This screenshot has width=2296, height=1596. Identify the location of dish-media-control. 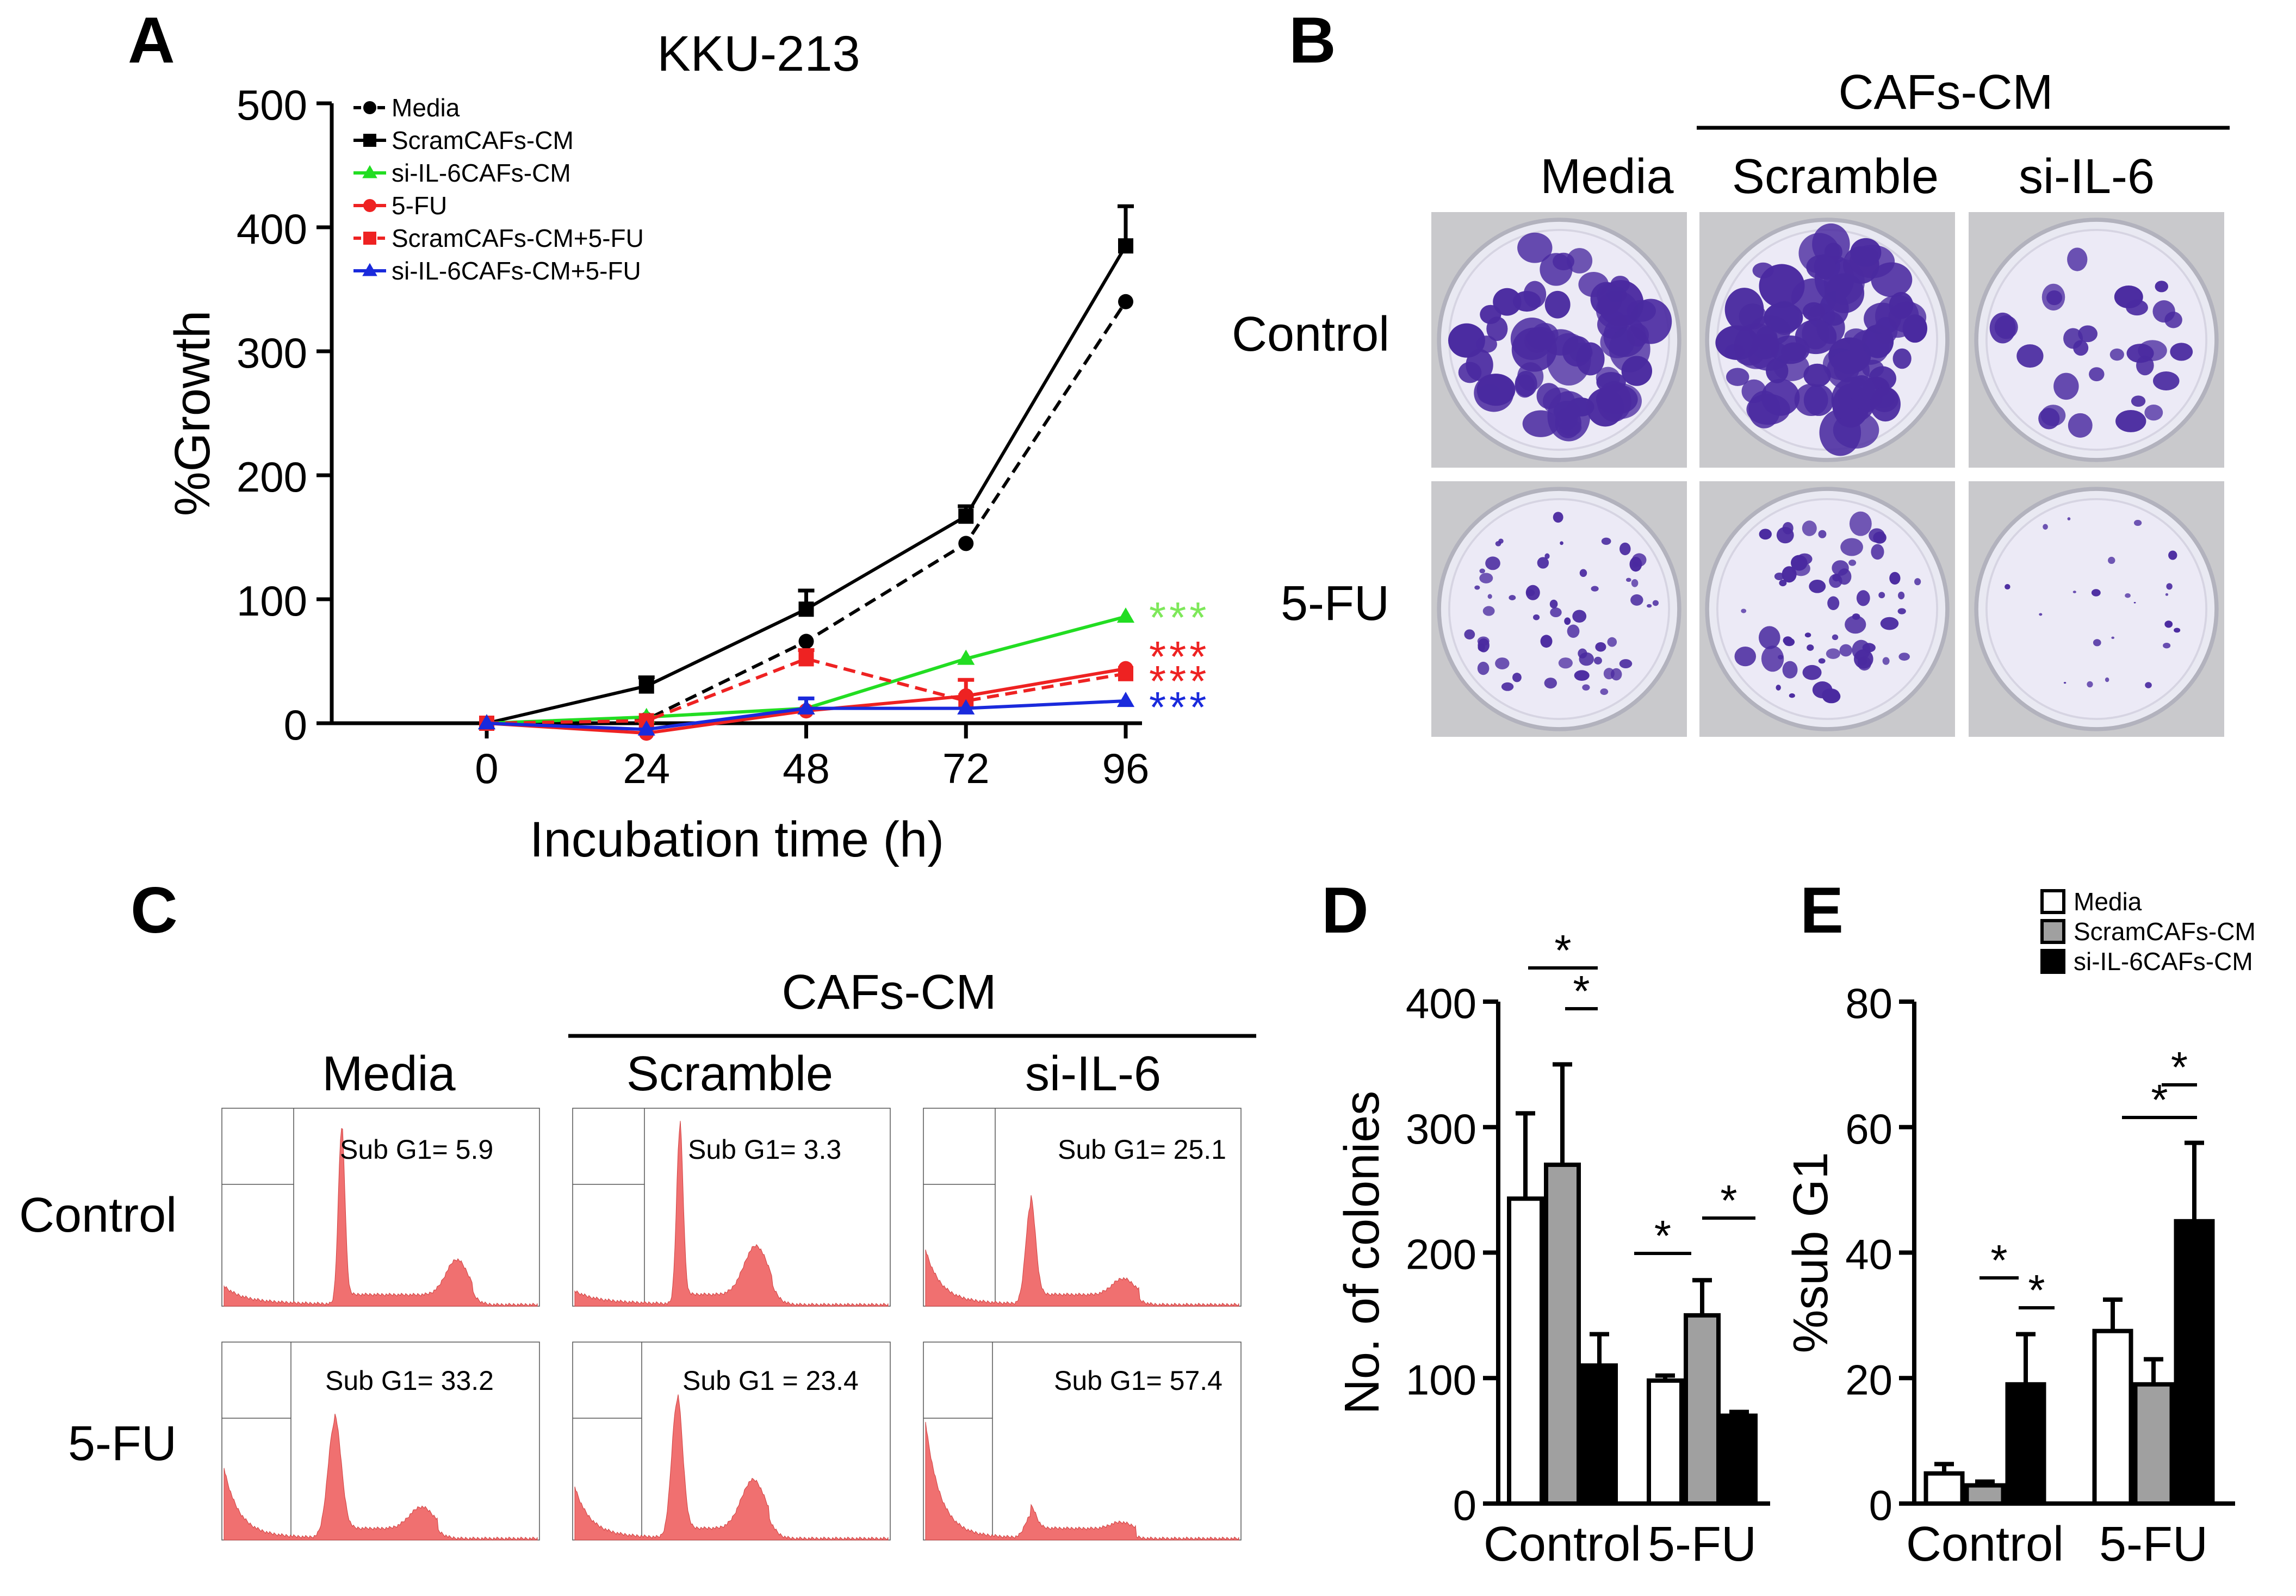
(1559, 340).